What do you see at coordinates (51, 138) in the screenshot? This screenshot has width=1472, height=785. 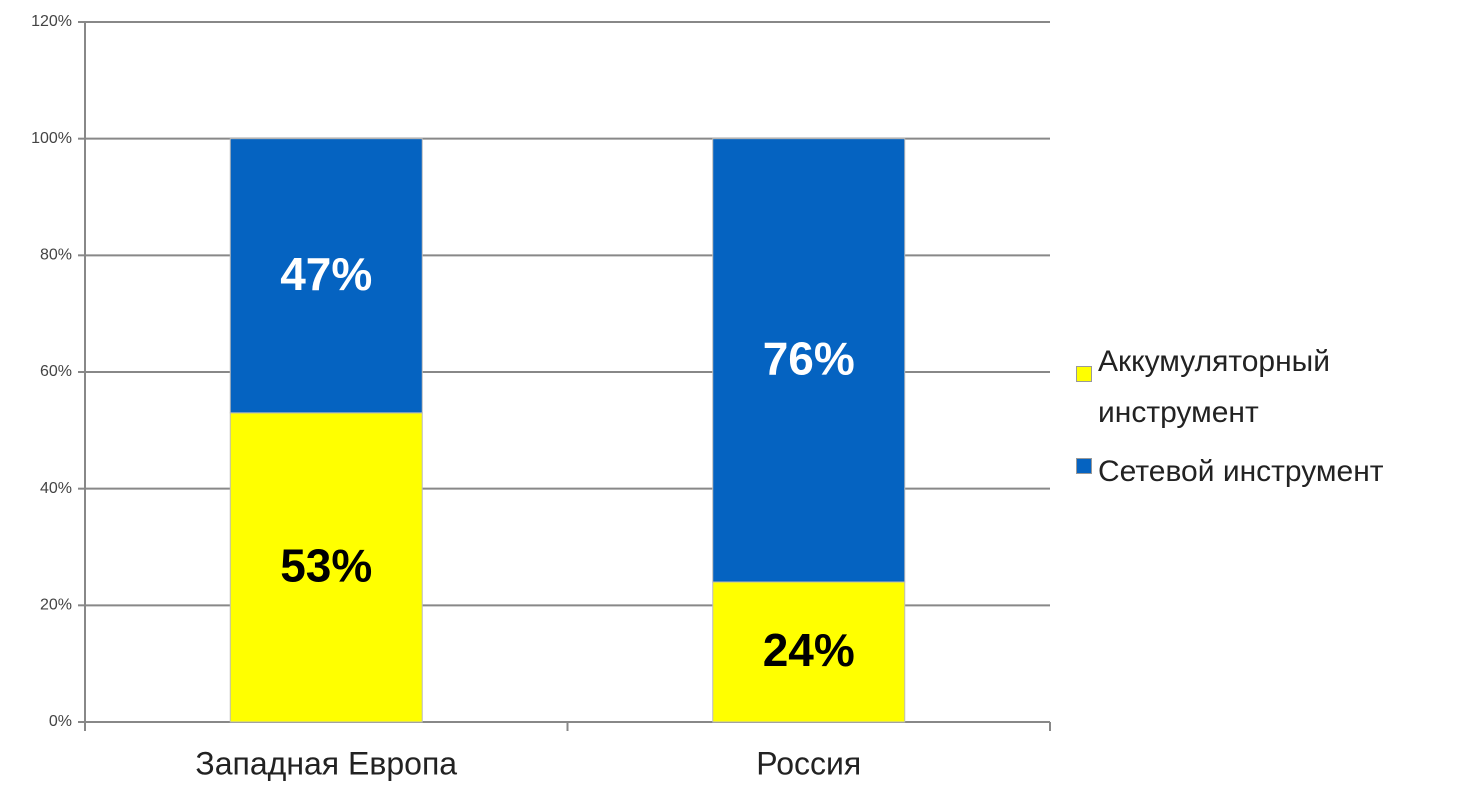 I see `y-tick-label: 100%` at bounding box center [51, 138].